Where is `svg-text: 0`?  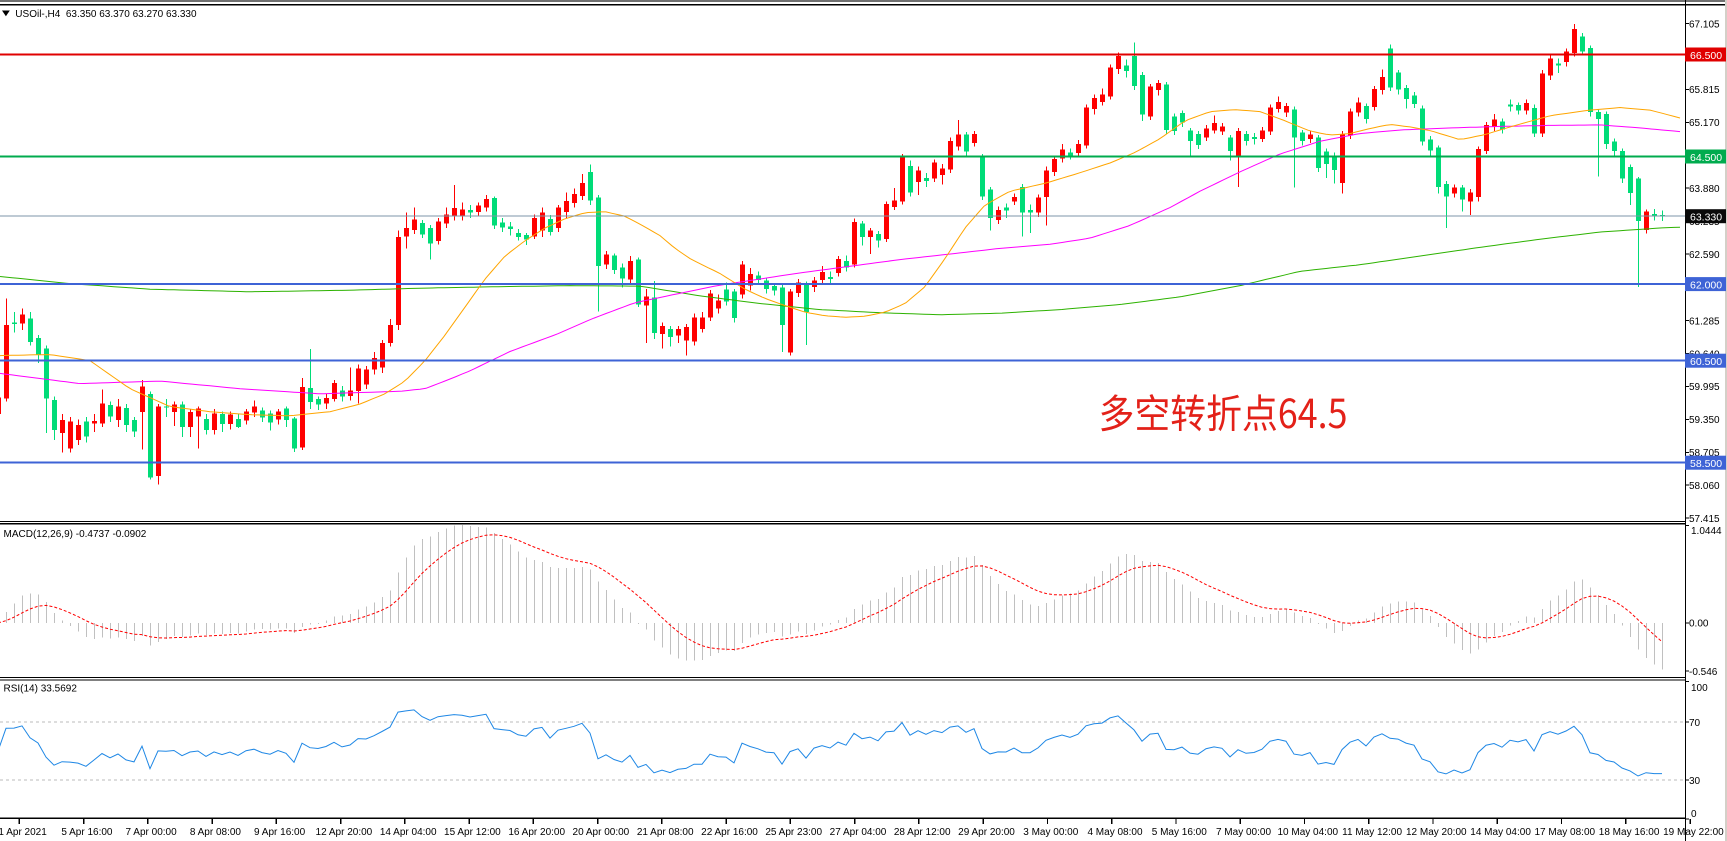
svg-text: 0 is located at coordinates (1694, 814).